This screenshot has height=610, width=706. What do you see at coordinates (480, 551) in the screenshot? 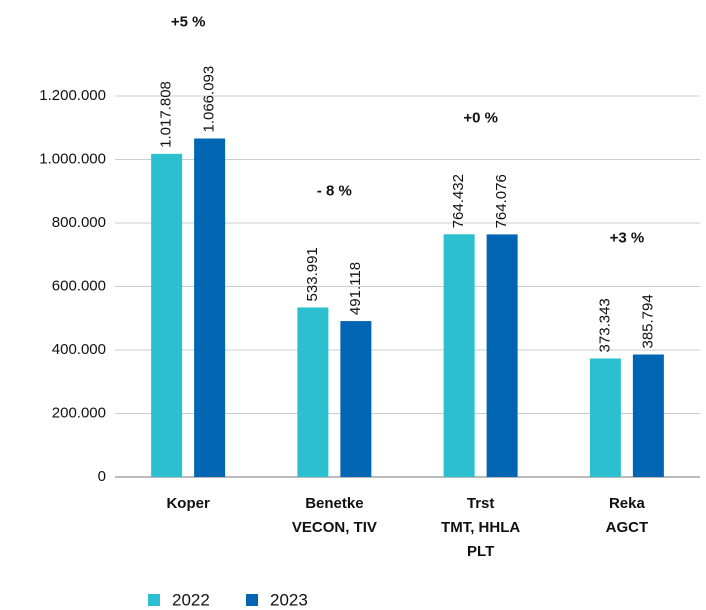
I see `x-tick-label: PLT` at bounding box center [480, 551].